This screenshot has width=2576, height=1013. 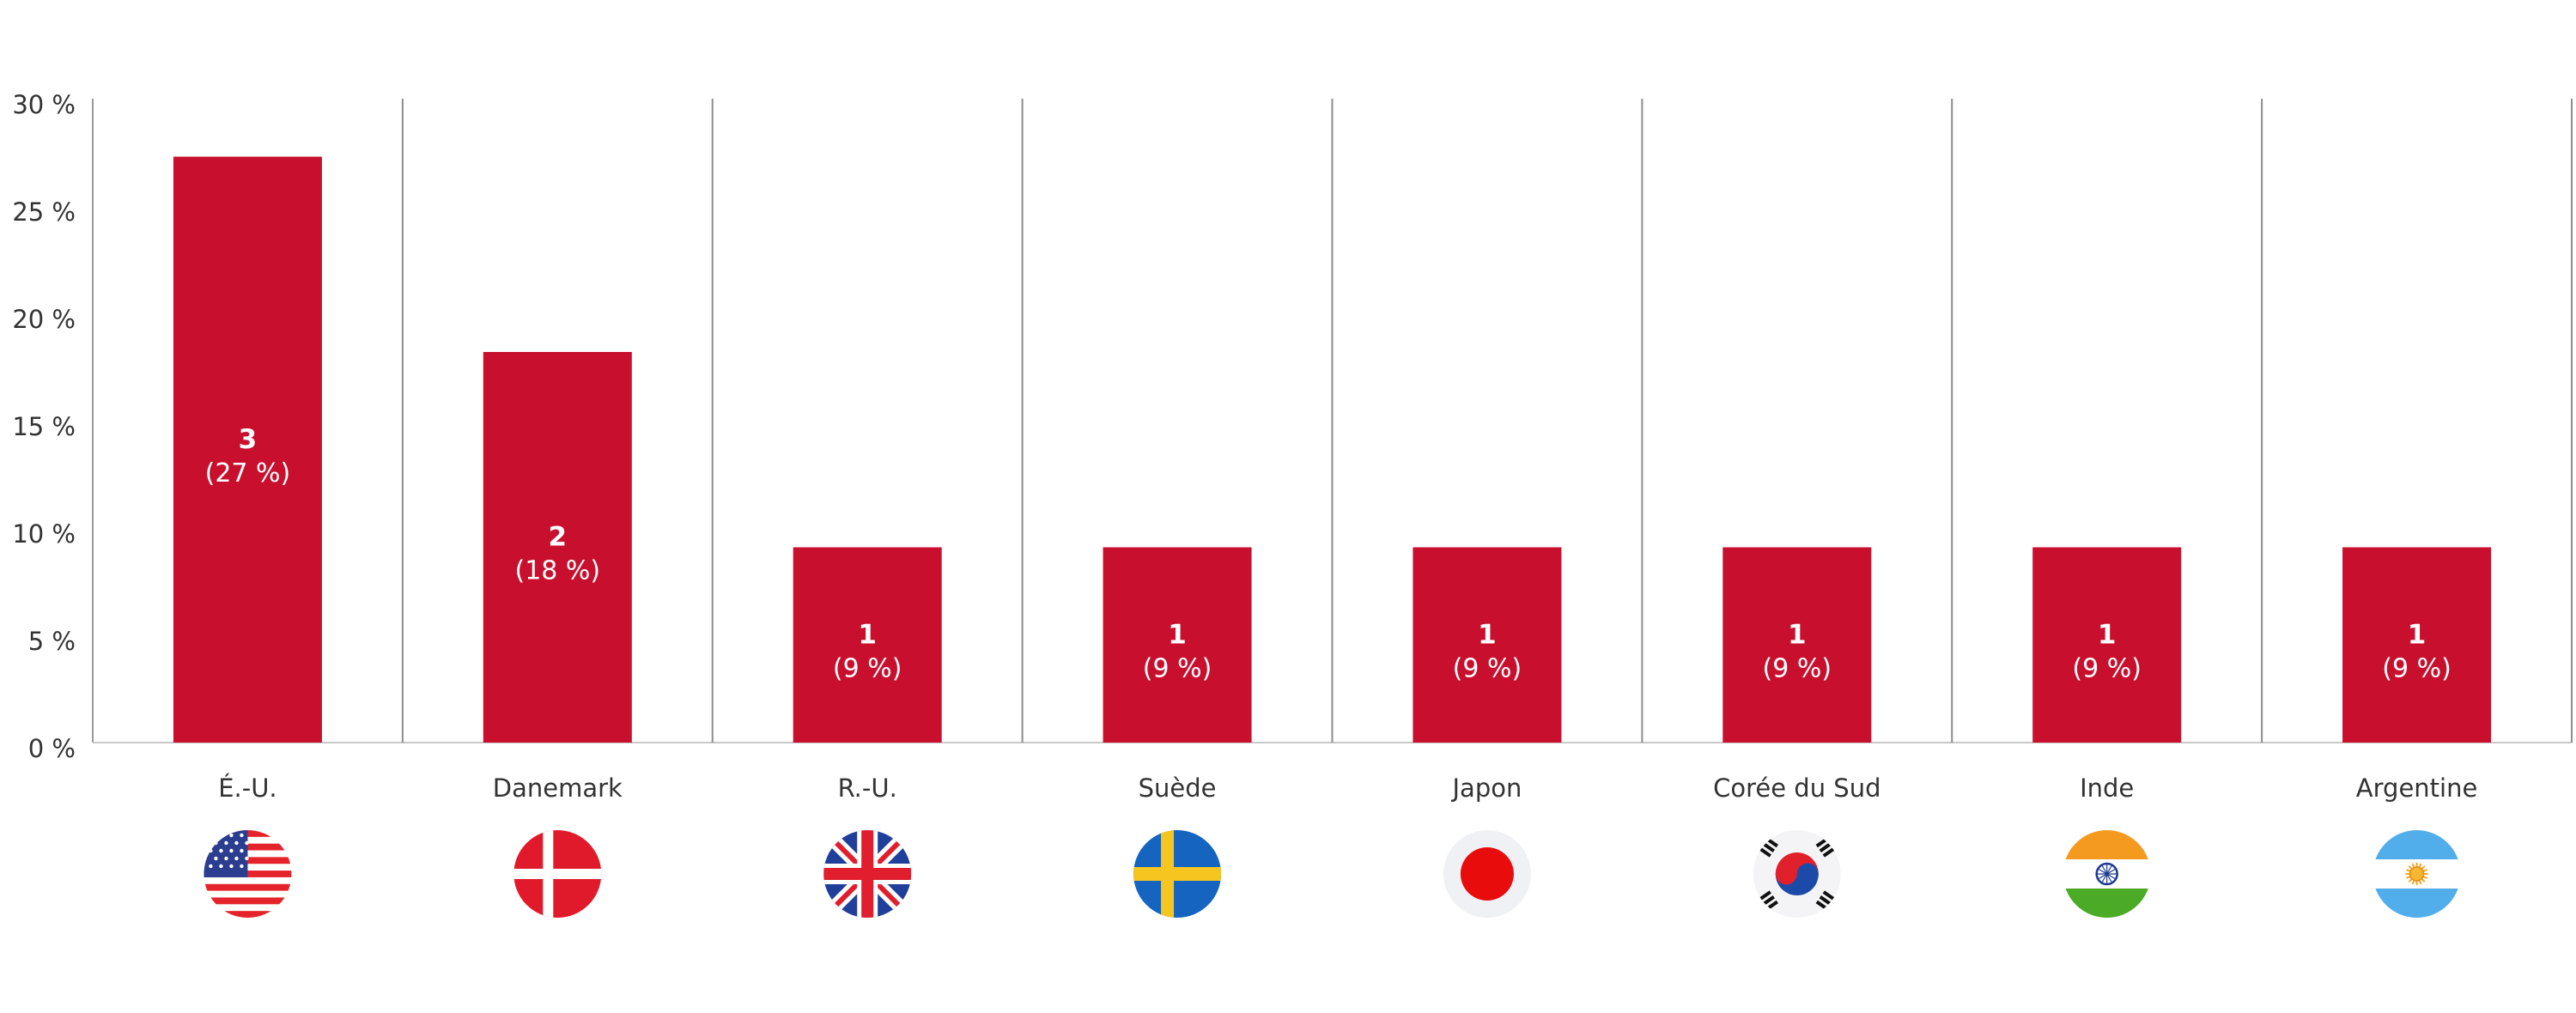 What do you see at coordinates (557, 874) in the screenshot?
I see `flag-denmark-icon` at bounding box center [557, 874].